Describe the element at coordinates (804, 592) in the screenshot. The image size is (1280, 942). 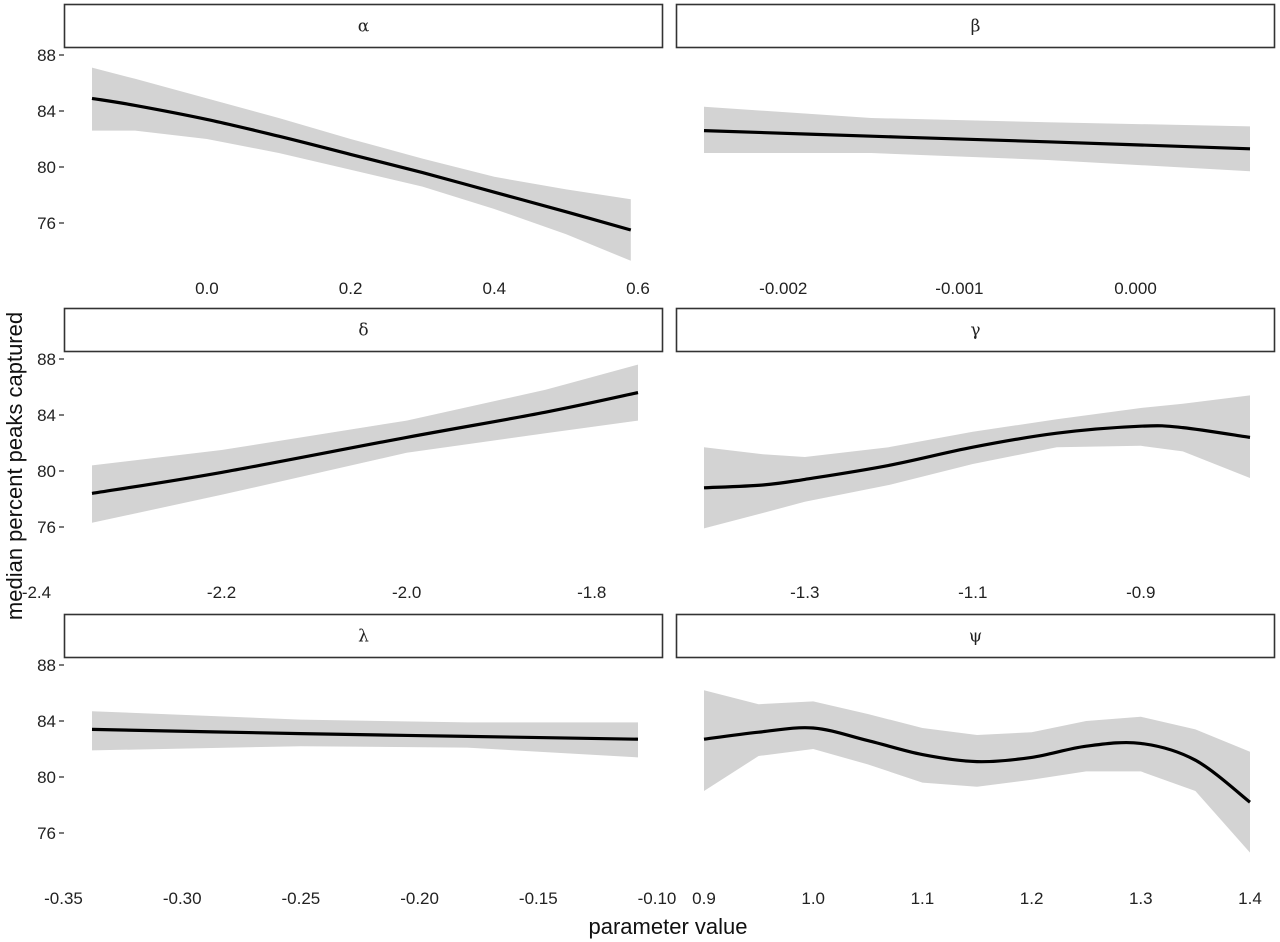
I see `x-tick-label: -1.3` at that location.